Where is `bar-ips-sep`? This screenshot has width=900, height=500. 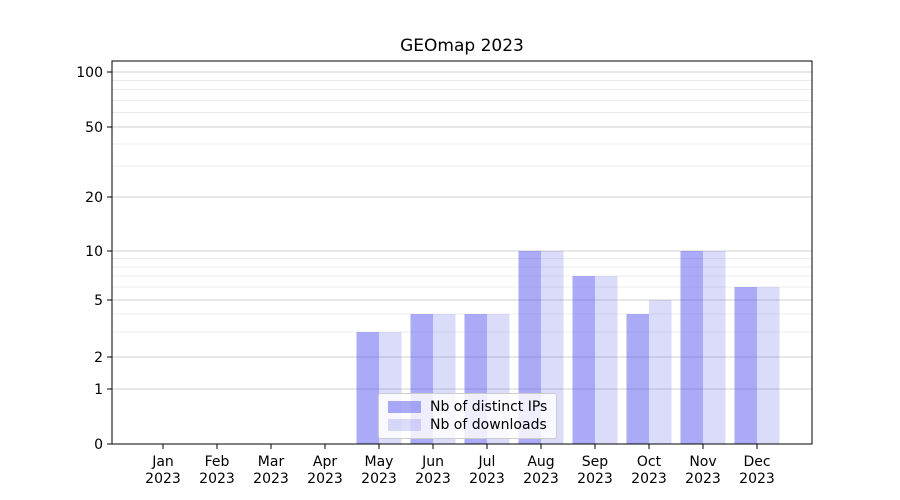 bar-ips-sep is located at coordinates (583, 360).